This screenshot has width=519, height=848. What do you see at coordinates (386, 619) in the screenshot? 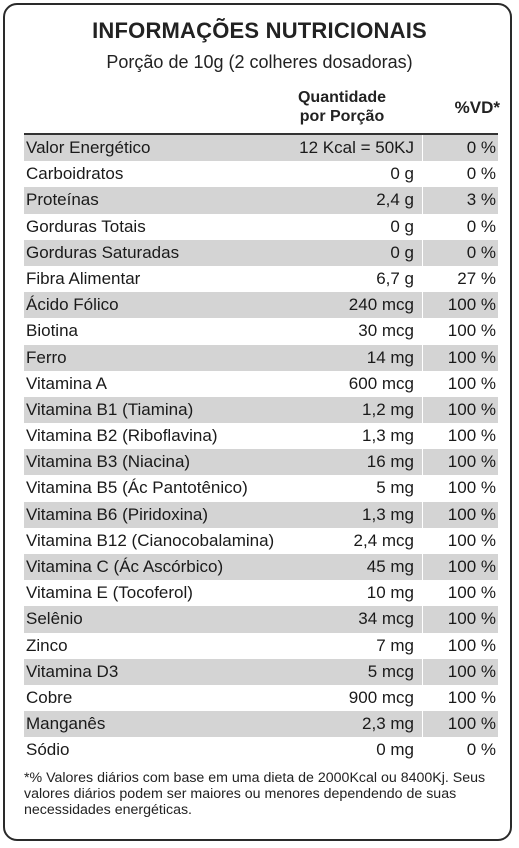
I see `nutrient-quantity: 34 mcg` at bounding box center [386, 619].